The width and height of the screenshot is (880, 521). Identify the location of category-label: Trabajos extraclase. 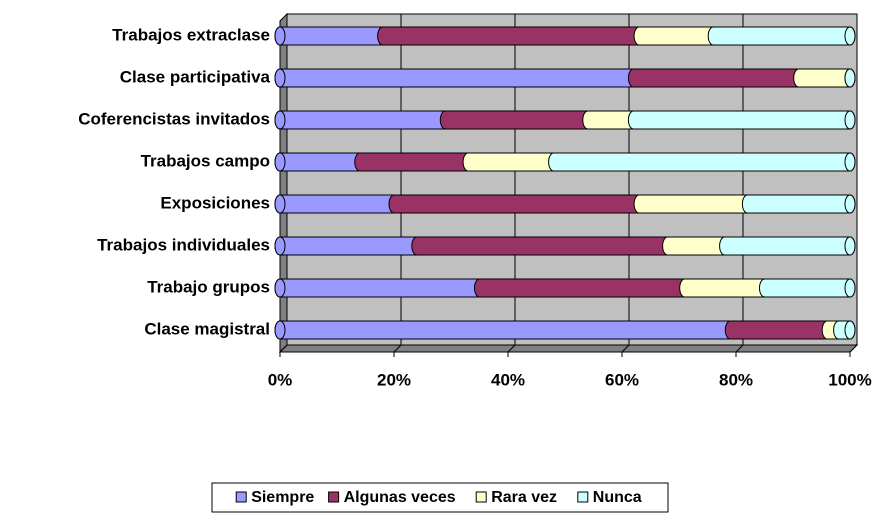
(191, 34).